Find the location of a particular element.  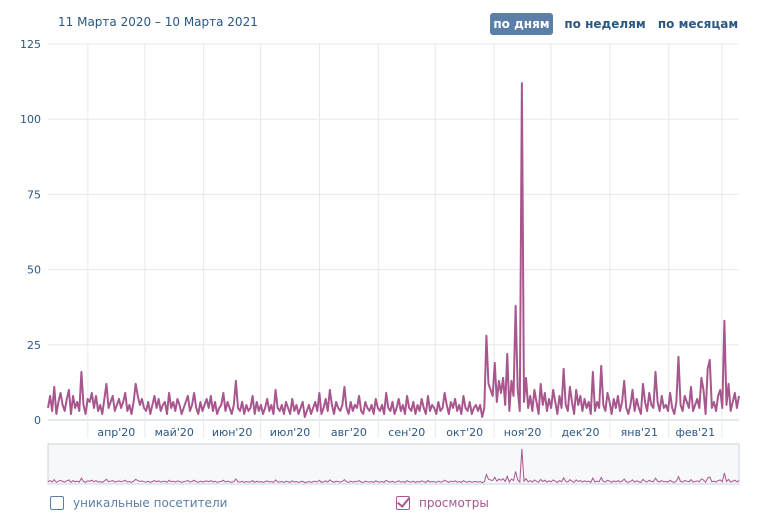

x-tick-label: дек'20 is located at coordinates (580, 432).